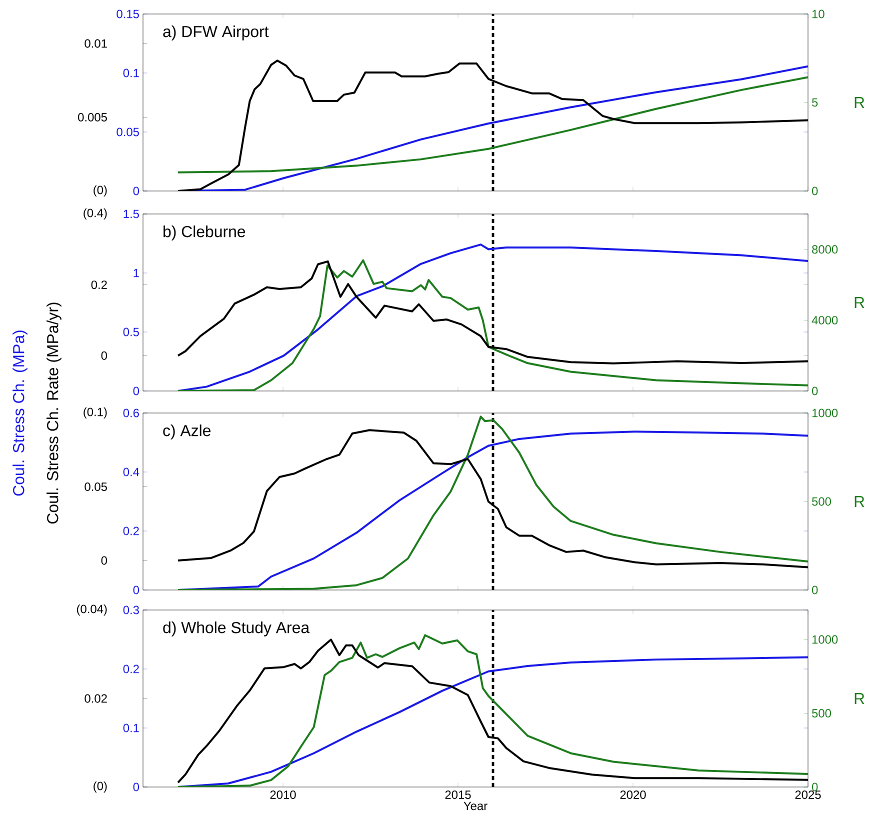  What do you see at coordinates (92, 117) in the screenshot?
I see `y3-tick-label: 0.005` at bounding box center [92, 117].